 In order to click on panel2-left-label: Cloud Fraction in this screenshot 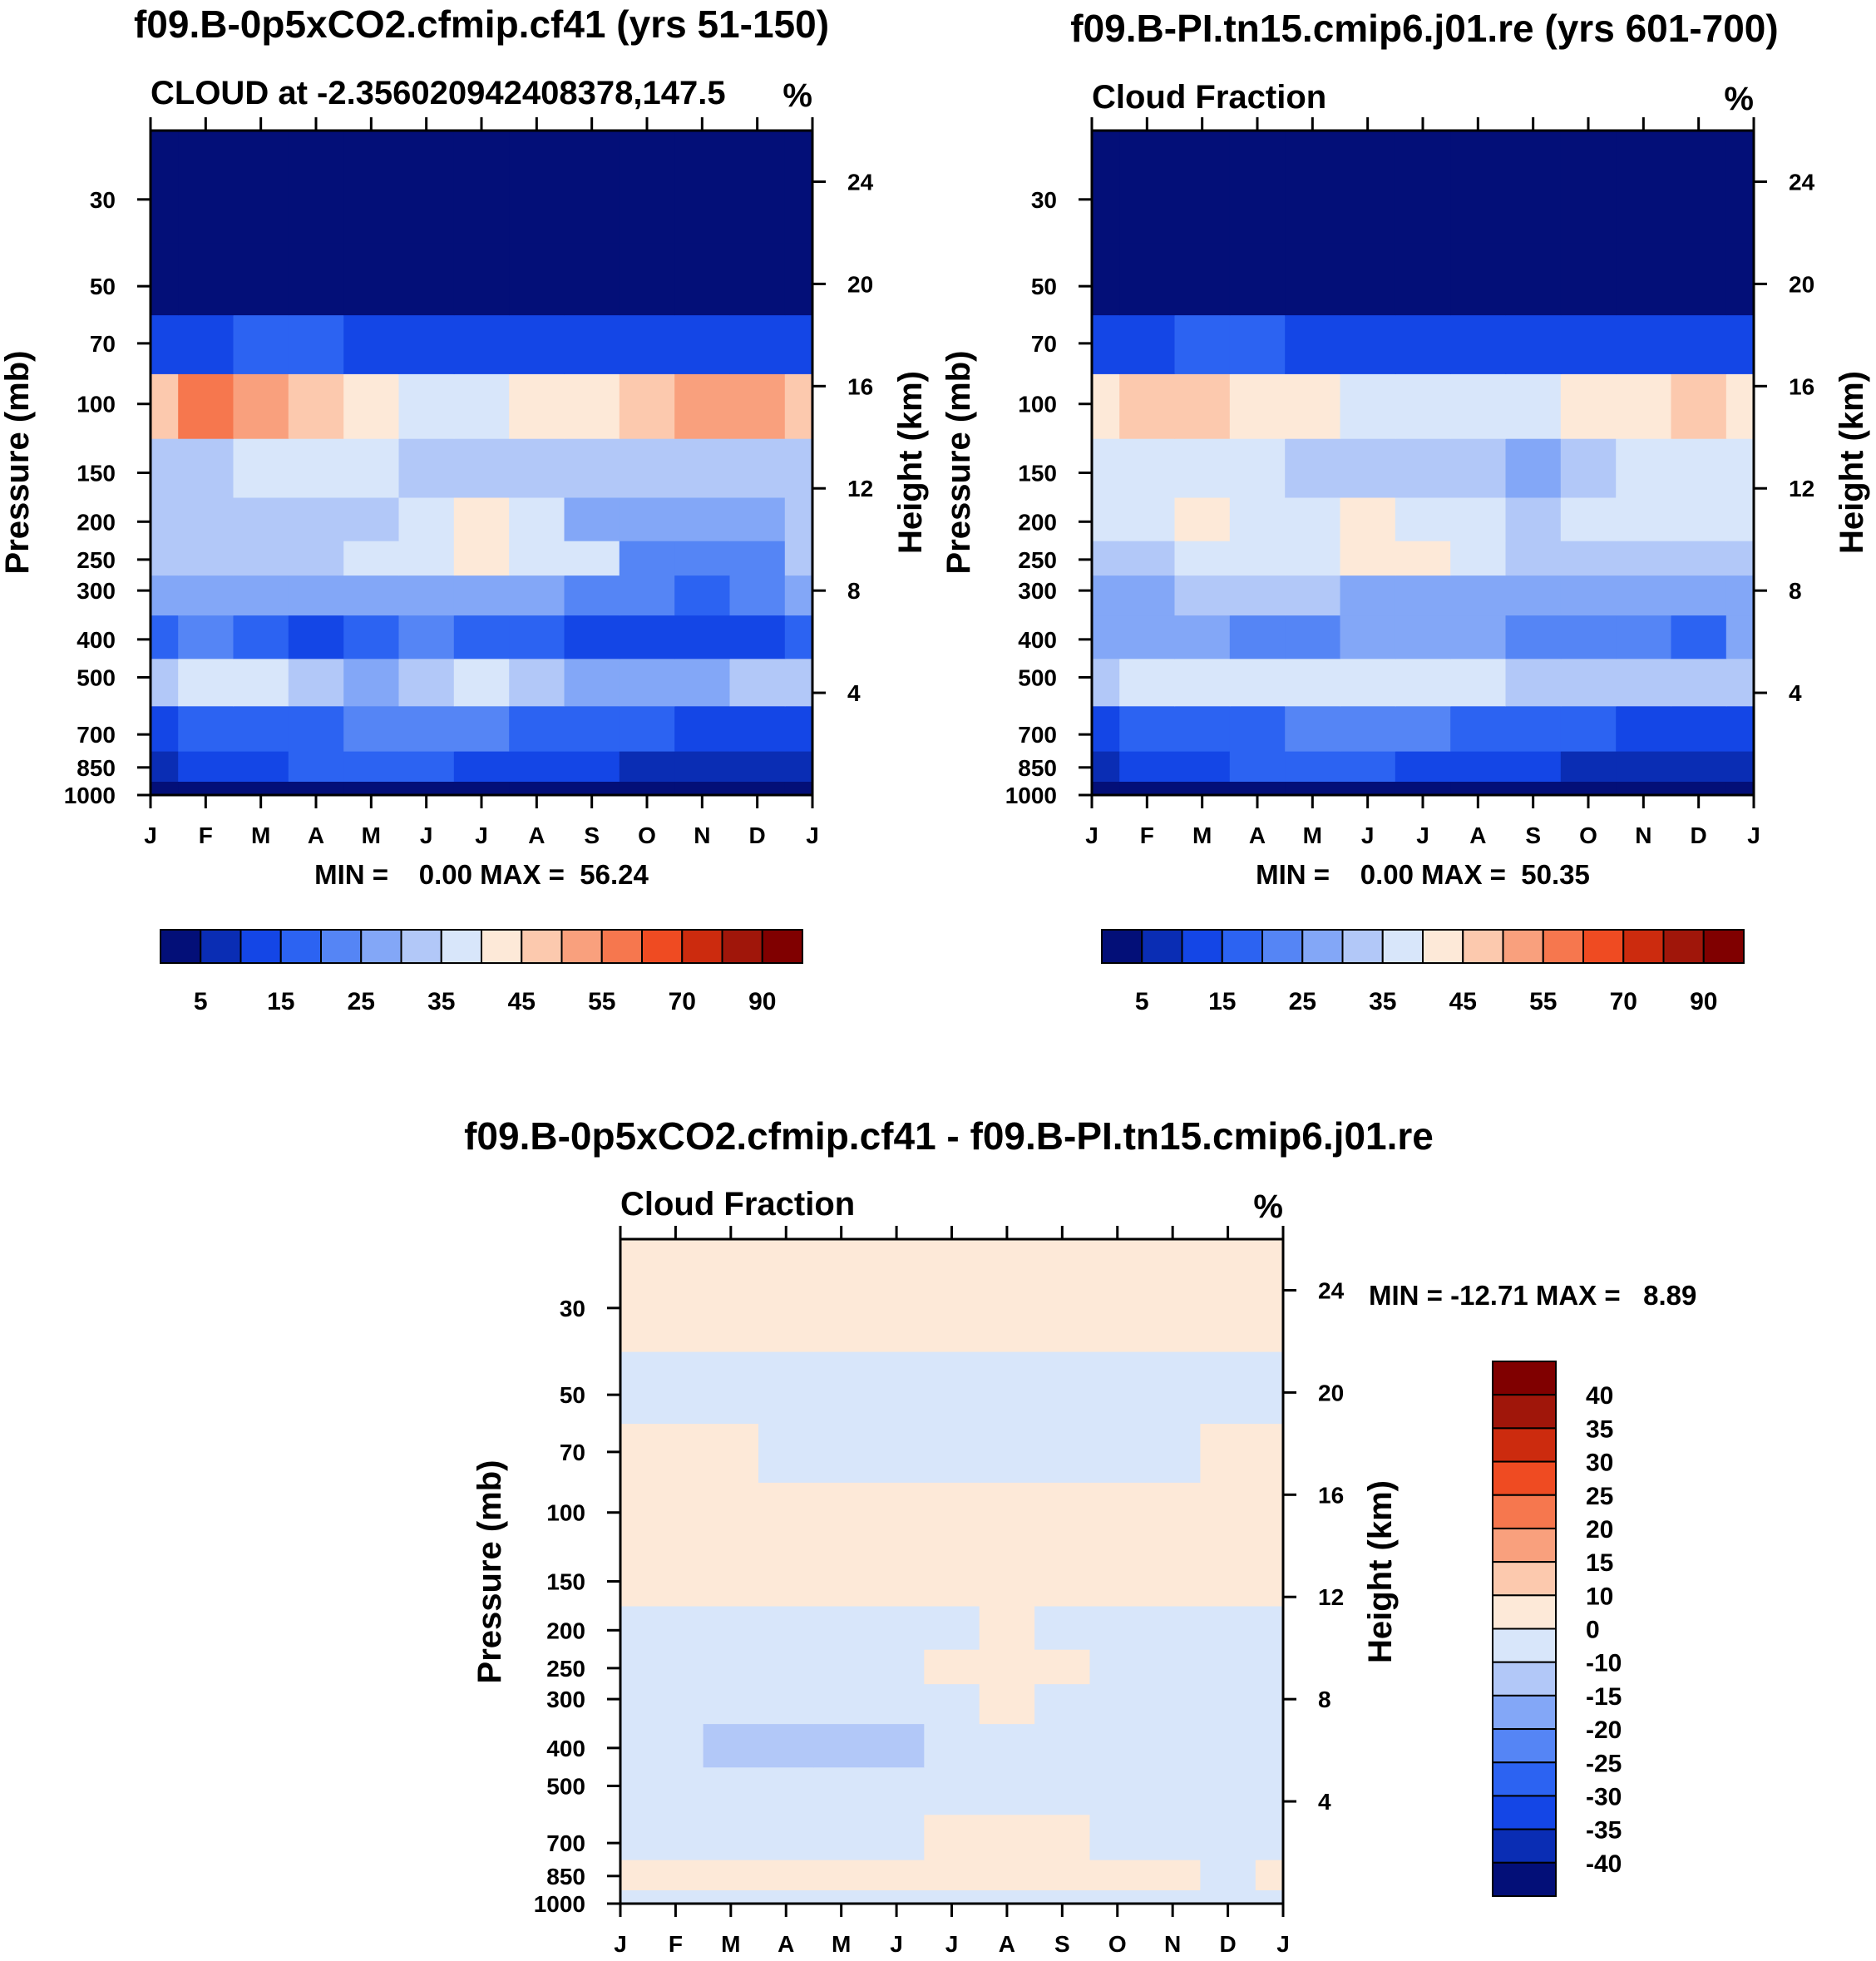, I will do `click(1209, 97)`.